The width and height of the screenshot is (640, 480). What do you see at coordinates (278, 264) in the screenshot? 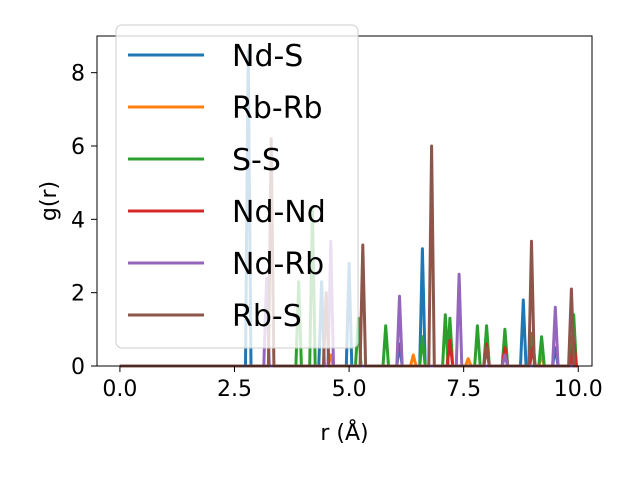
I see `legend-label: Nd-Rb` at bounding box center [278, 264].